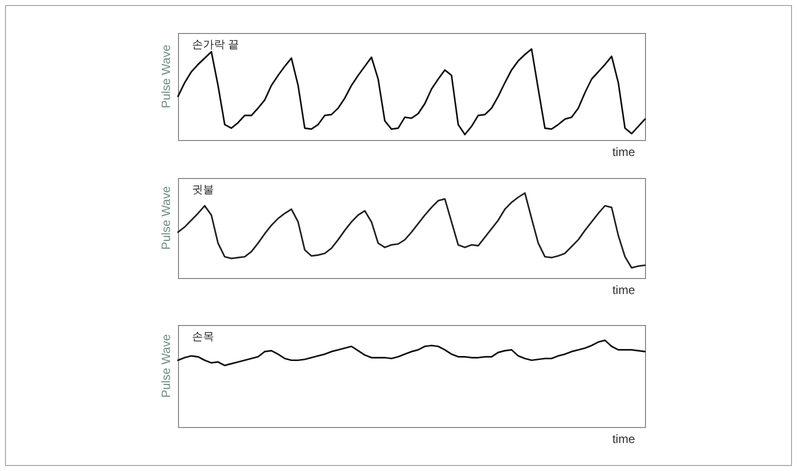 This screenshot has width=797, height=471. Describe the element at coordinates (216, 45) in the screenshot. I see `chart-title: 손가락 끝` at that location.